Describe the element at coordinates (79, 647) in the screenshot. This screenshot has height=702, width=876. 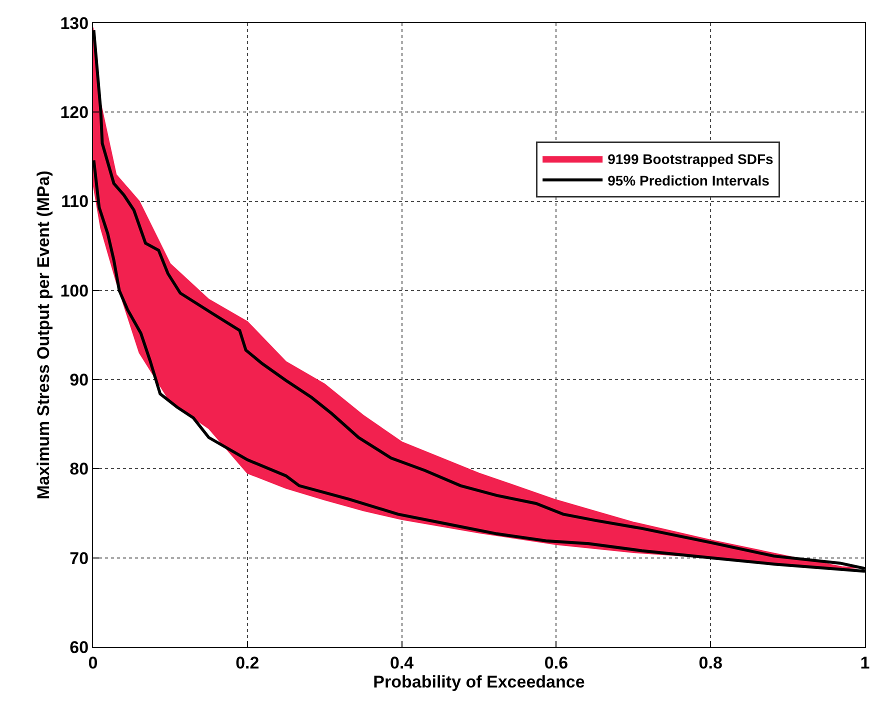
I see `y-tick-label: 60` at that location.